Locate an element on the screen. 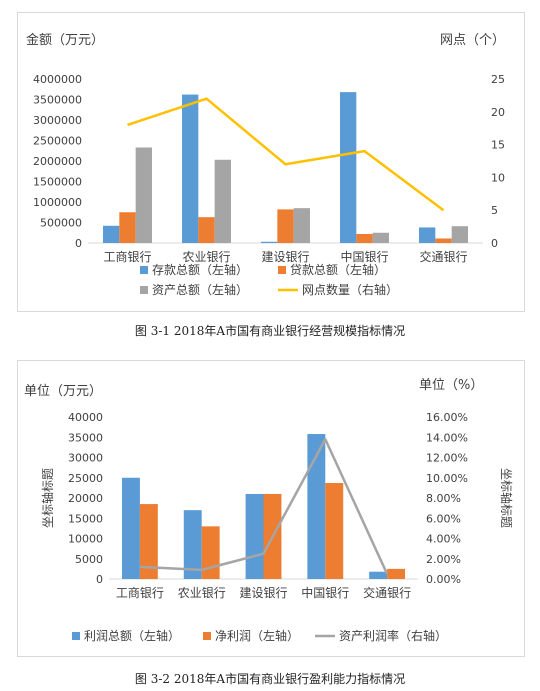  y2-axis-title: 坐标轴标题 is located at coordinates (506, 498).